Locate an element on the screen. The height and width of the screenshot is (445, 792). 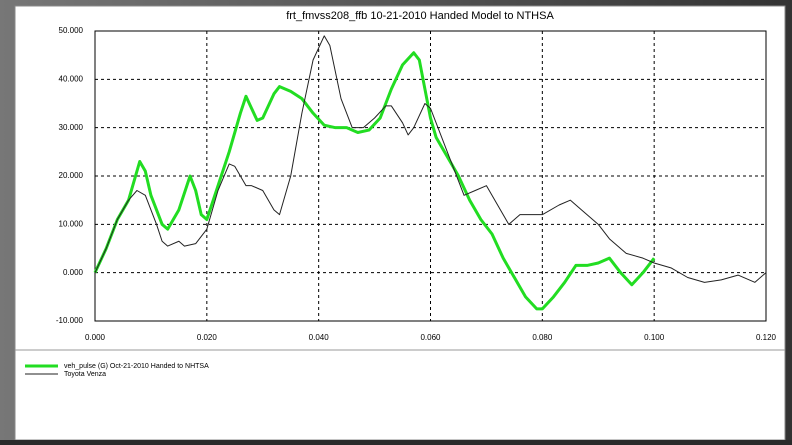
x-tick-label: 0.000 is located at coordinates (95, 337).